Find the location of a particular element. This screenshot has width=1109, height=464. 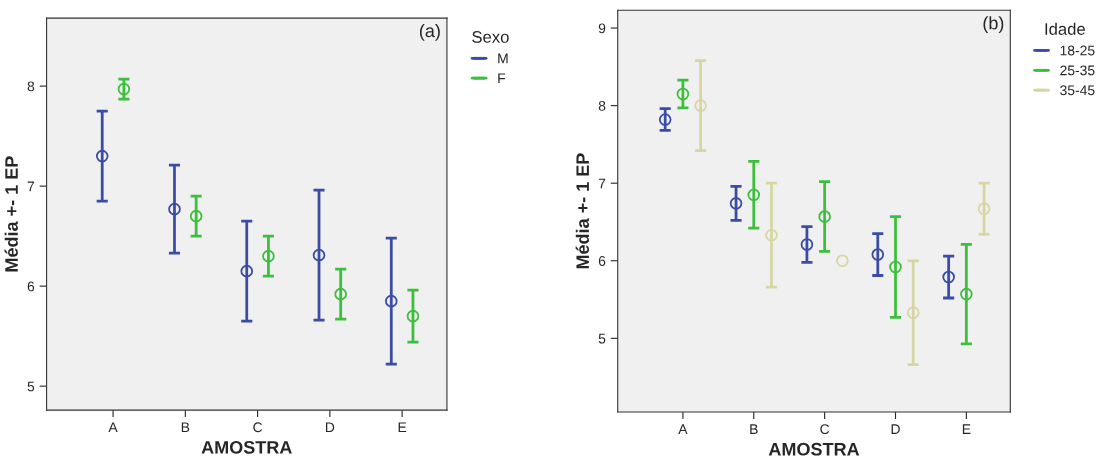

legend-title: Idade is located at coordinates (1065, 28).